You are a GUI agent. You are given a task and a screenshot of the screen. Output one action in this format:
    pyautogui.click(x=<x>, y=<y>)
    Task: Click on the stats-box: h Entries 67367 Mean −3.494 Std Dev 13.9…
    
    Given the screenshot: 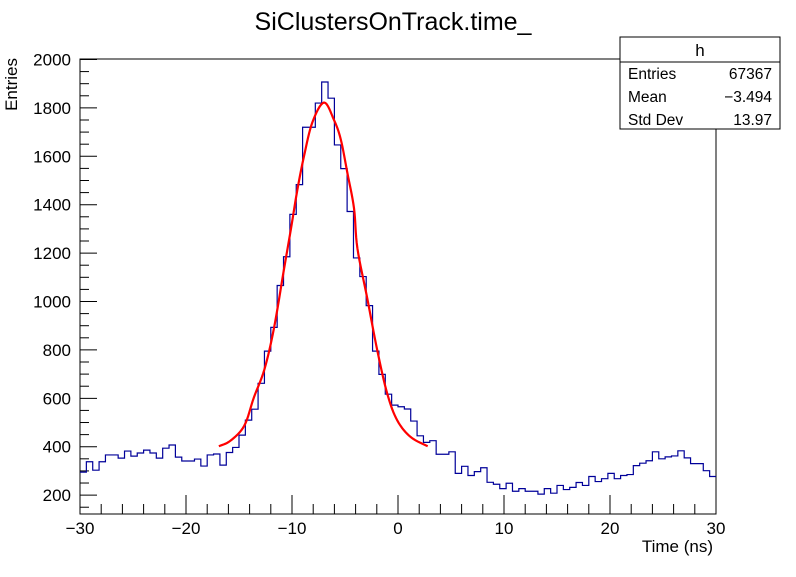 What is the action you would take?
    pyautogui.click(x=700, y=83)
    